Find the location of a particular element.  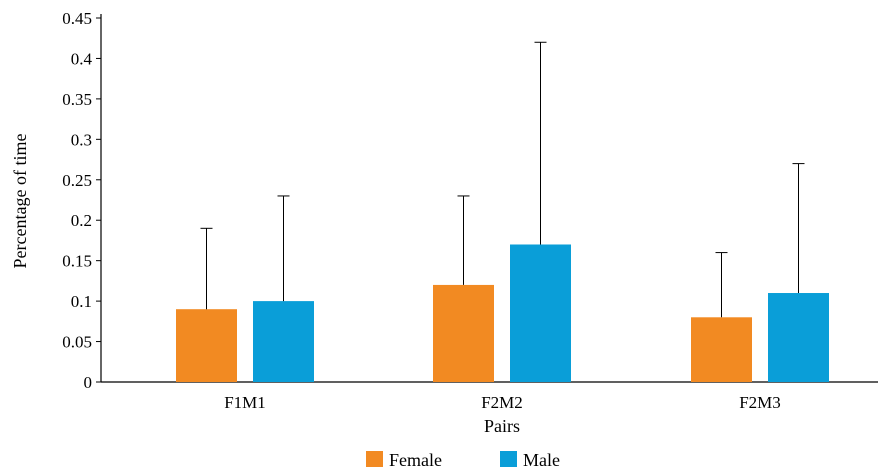

x-category-label: F2M3 is located at coordinates (760, 402).